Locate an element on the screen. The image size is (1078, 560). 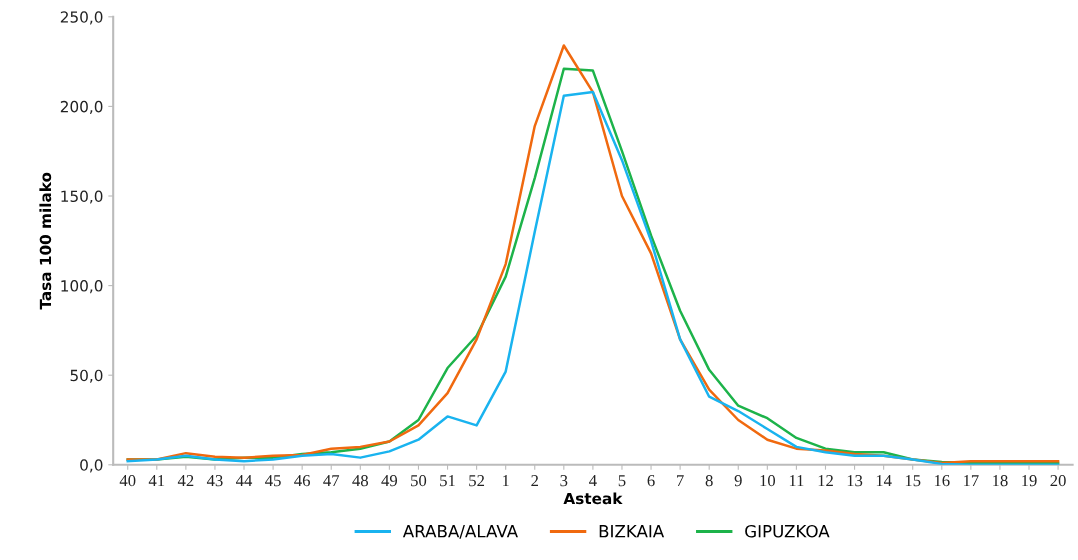
x-tick-label: 44 is located at coordinates (244, 481).